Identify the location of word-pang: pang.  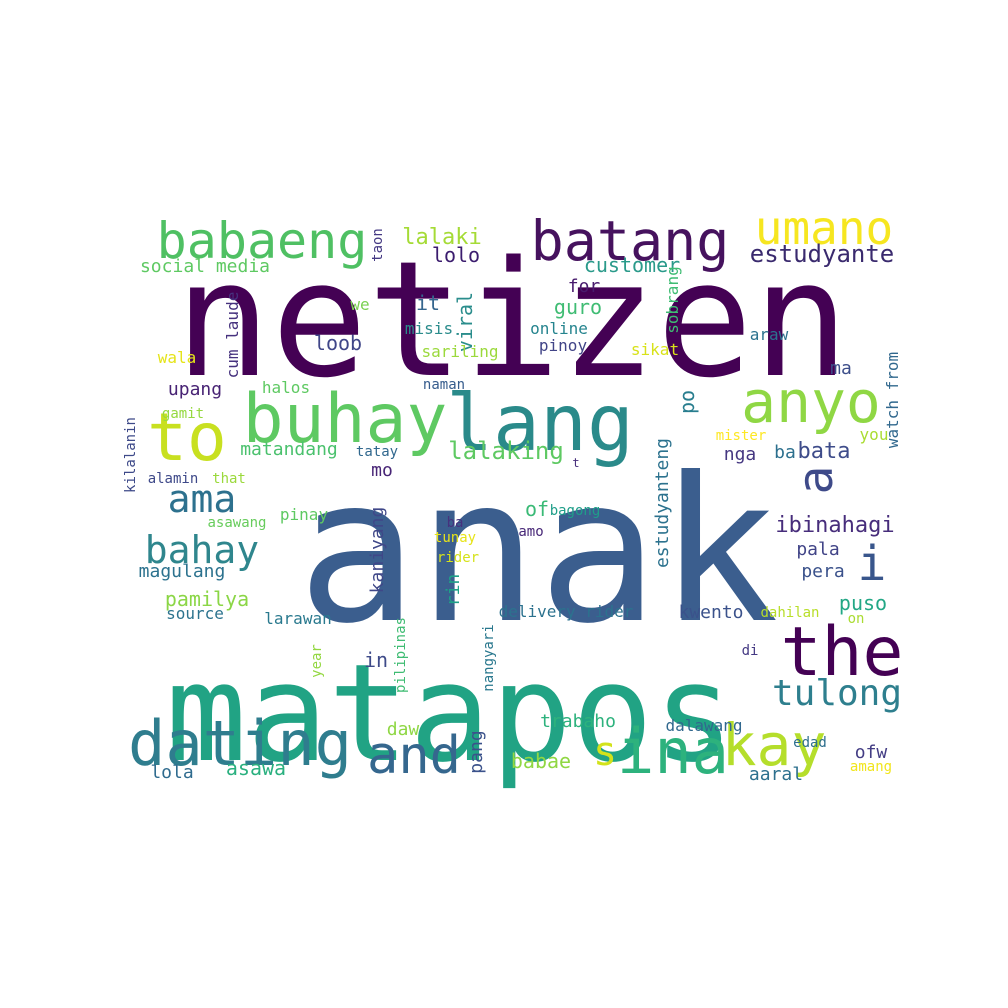
(476, 751).